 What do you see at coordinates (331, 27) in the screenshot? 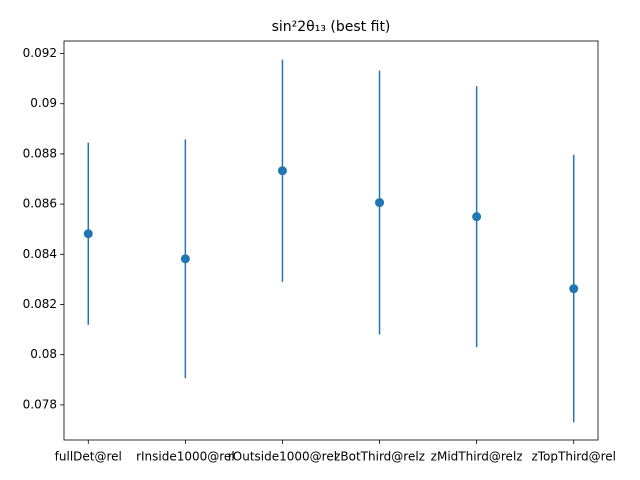
I see `chart-title: sin²2θ₁₃ (best fit)` at bounding box center [331, 27].